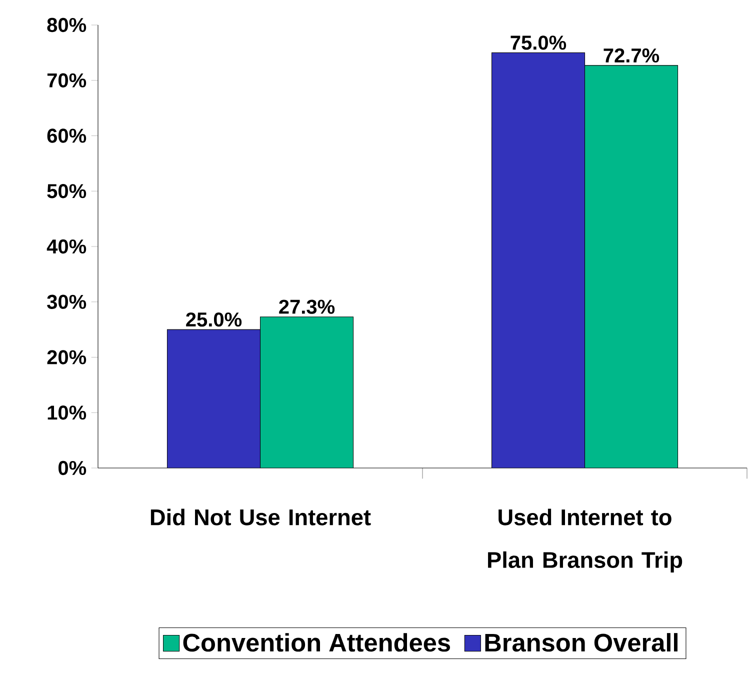 This screenshot has width=749, height=696. What do you see at coordinates (66, 357) in the screenshot?
I see `y-tick-label: 20%` at bounding box center [66, 357].